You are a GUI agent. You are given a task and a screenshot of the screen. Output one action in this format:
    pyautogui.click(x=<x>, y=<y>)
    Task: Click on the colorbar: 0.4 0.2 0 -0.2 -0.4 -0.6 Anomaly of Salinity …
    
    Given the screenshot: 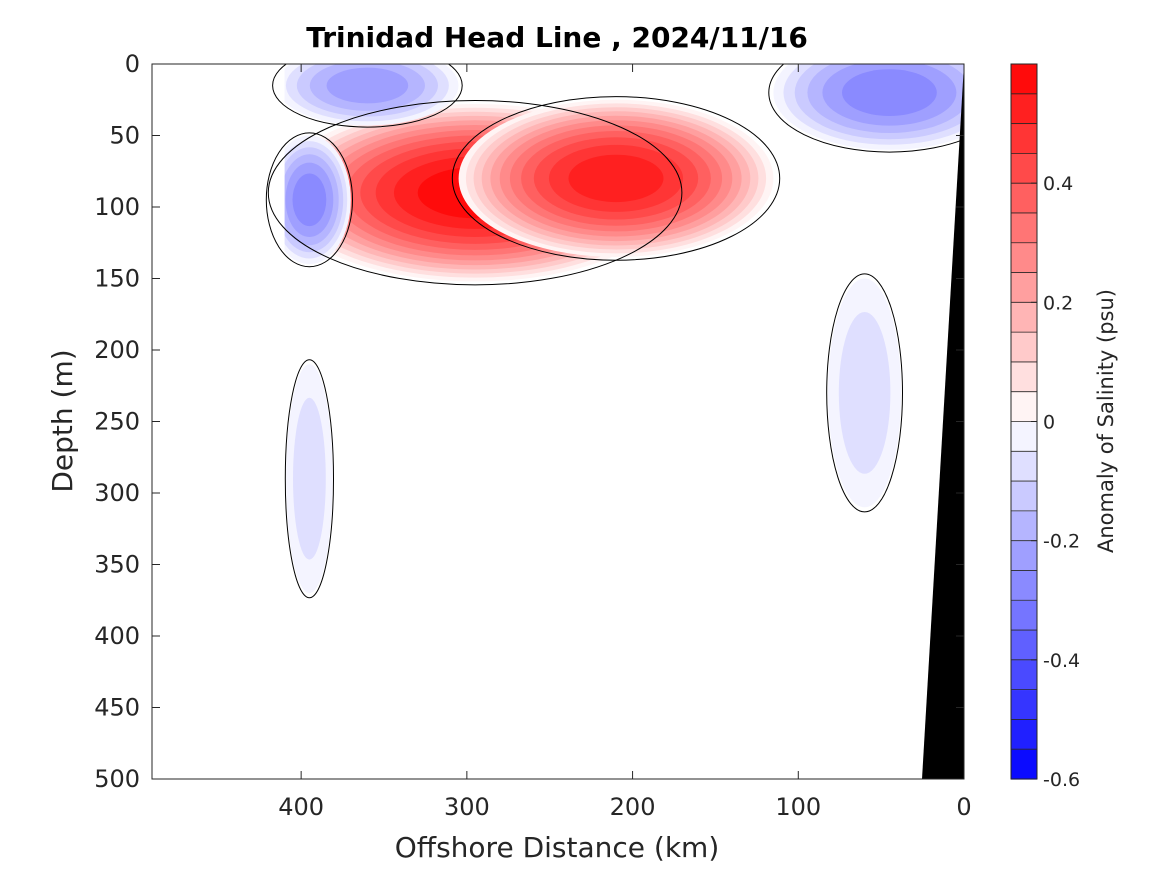 What is the action you would take?
    pyautogui.click(x=1064, y=427)
    